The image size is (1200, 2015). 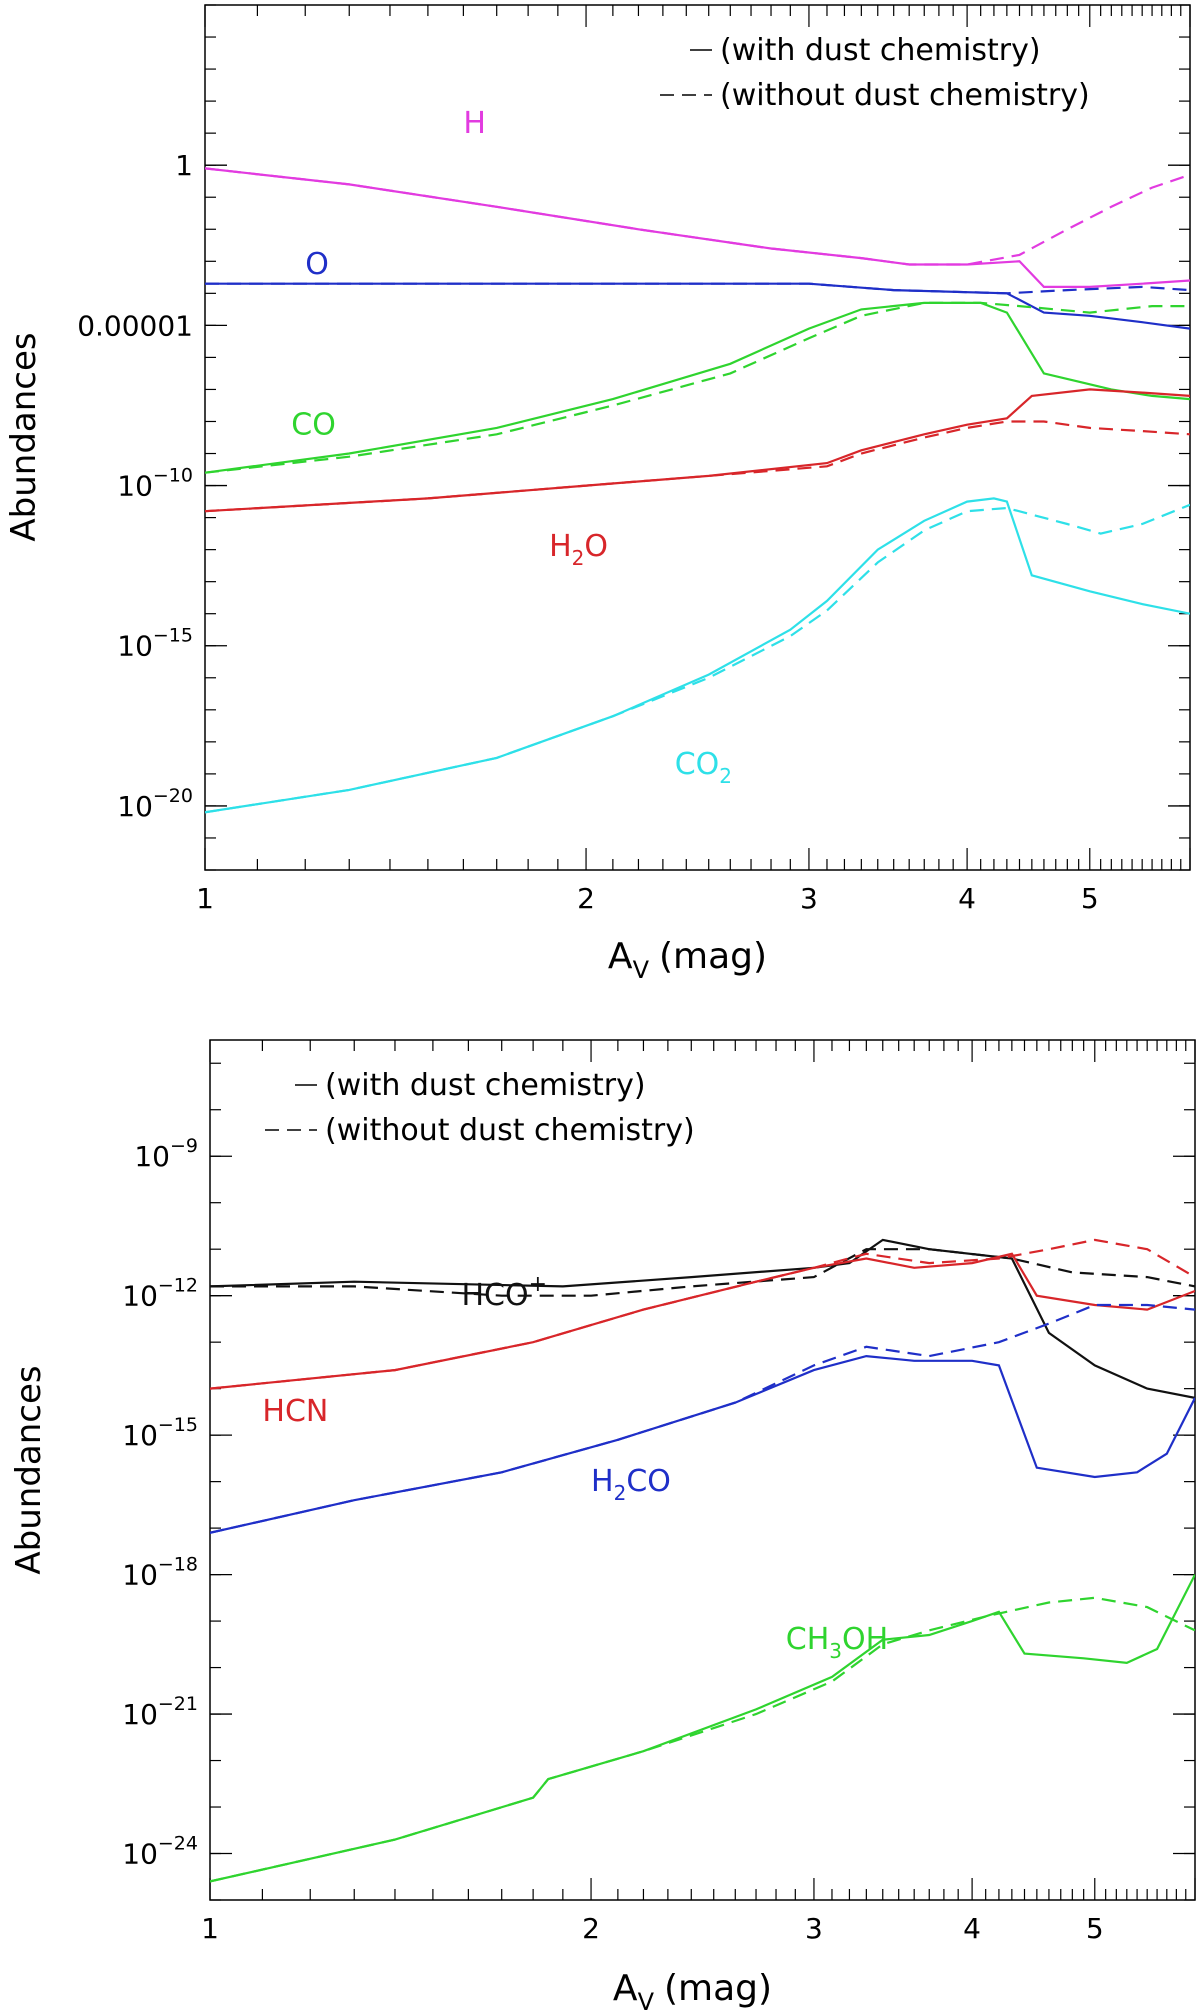 What do you see at coordinates (160, 1852) in the screenshot?
I see `y-tick-label: 10−24` at bounding box center [160, 1852].